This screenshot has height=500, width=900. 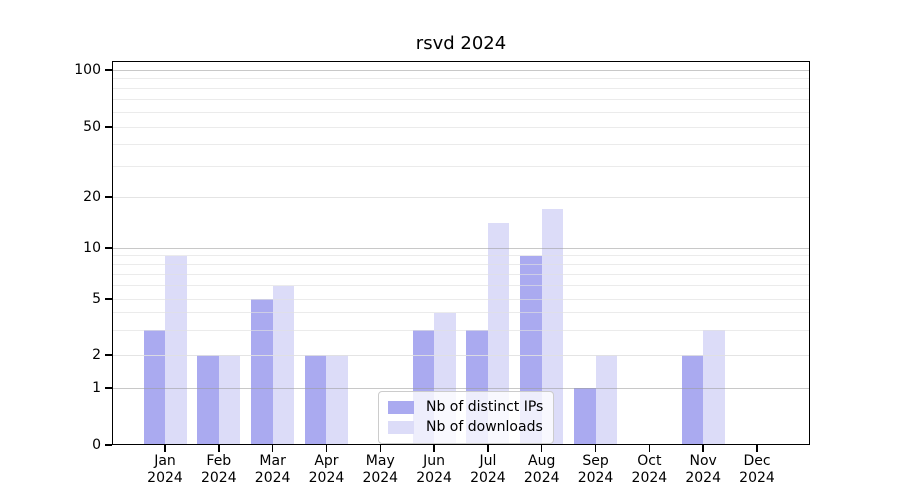 What do you see at coordinates (401, 407) in the screenshot?
I see `legend-swatch-distinct-ips` at bounding box center [401, 407].